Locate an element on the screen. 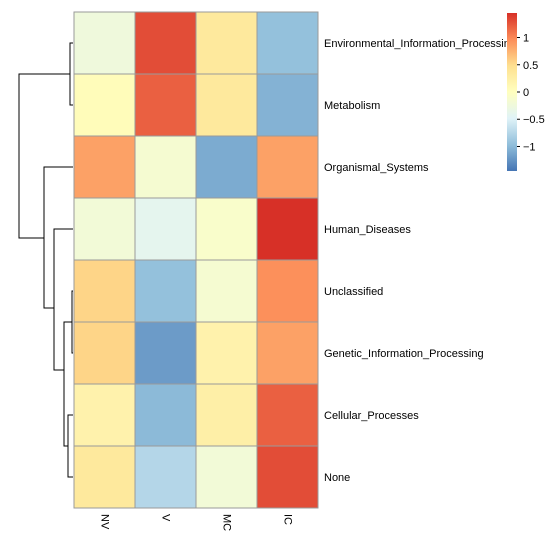 This screenshot has width=550, height=537. row-label: Human_Diseases is located at coordinates (367, 230).